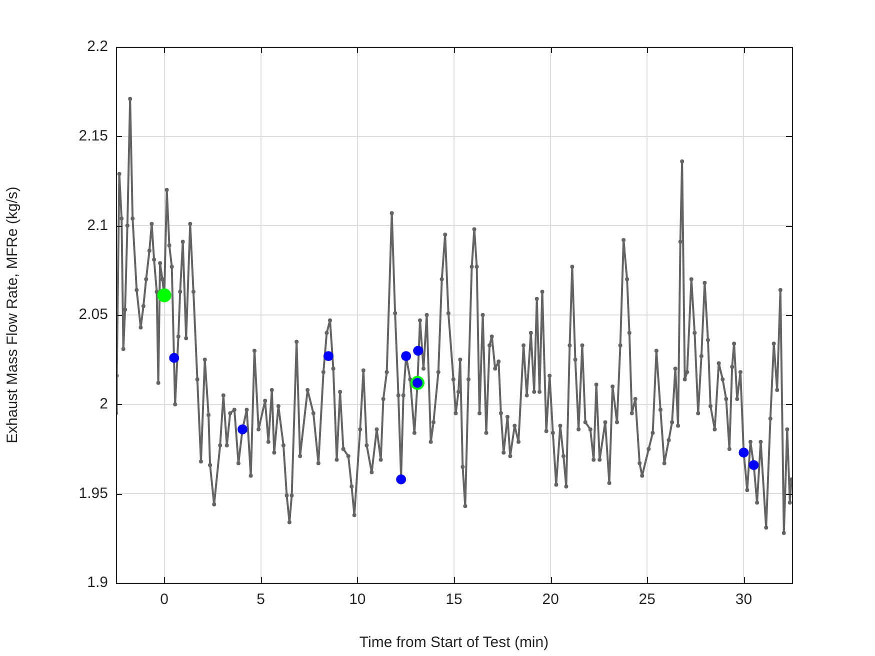  I want to click on y-tick-label: 2, so click(104, 403).